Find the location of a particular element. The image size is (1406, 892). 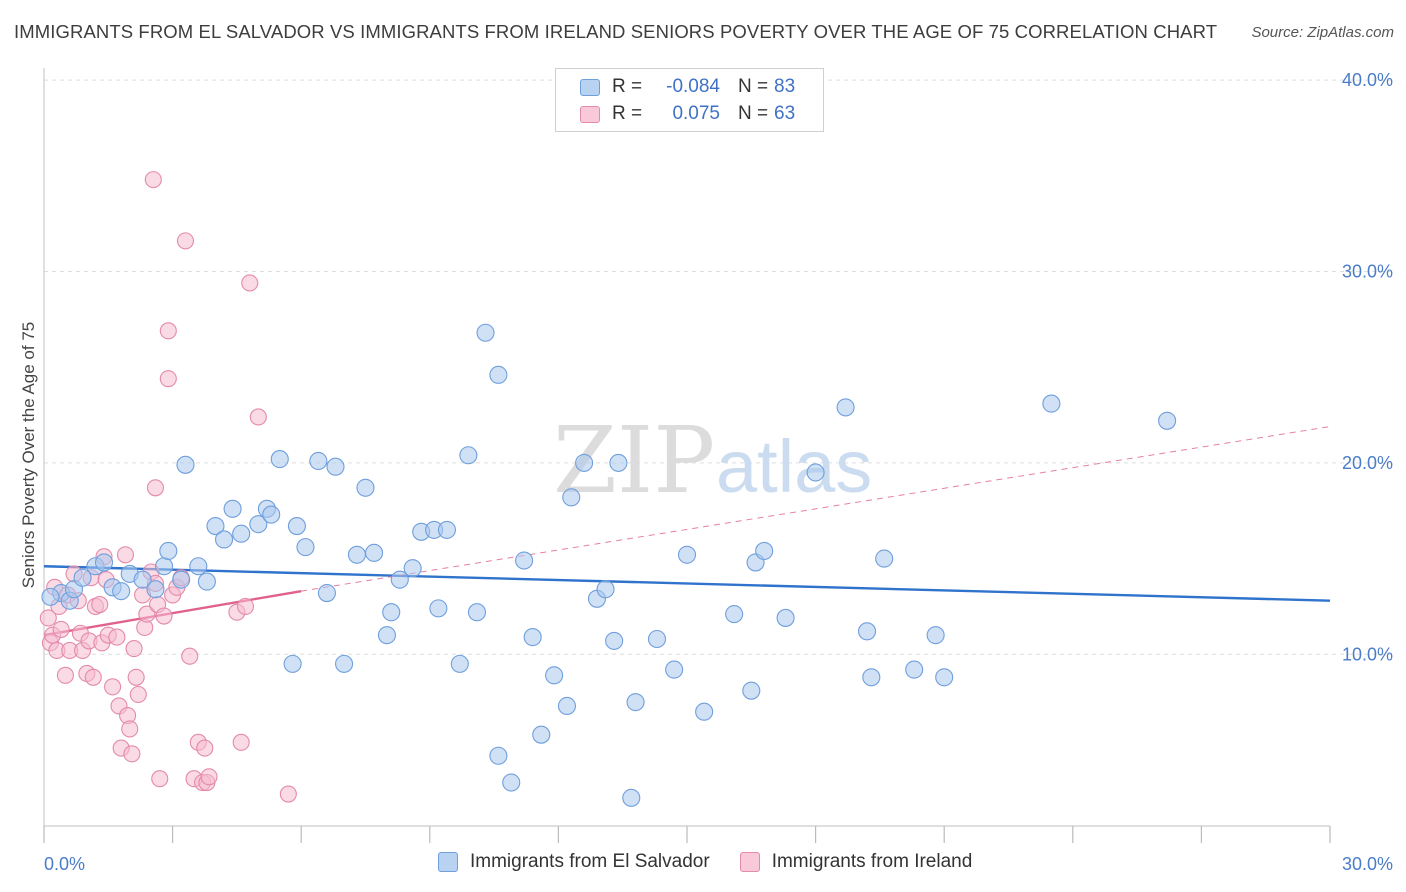

y-tick-label: 30.0% is located at coordinates (1367, 272).